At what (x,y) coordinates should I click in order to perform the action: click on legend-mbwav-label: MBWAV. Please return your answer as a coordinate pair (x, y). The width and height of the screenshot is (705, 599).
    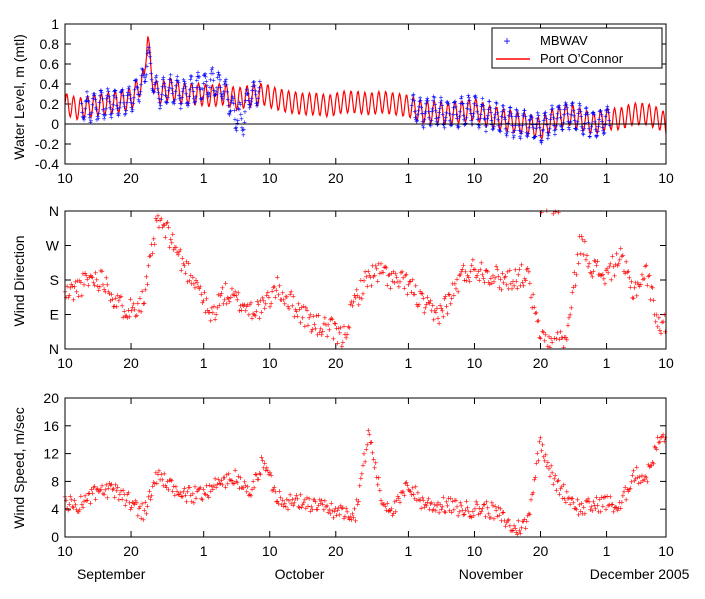
    Looking at the image, I should click on (564, 40).